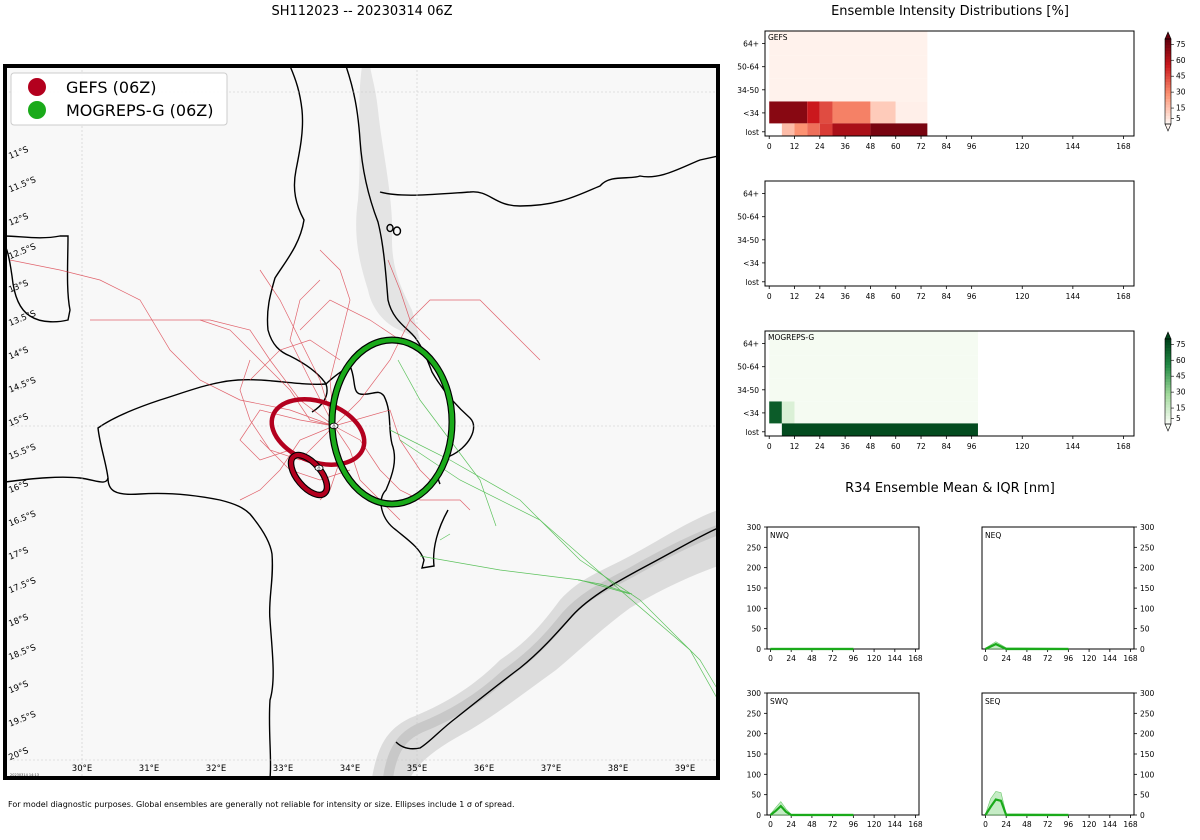  What do you see at coordinates (758, 649) in the screenshot?
I see `y-tick-label: 0` at bounding box center [758, 649].